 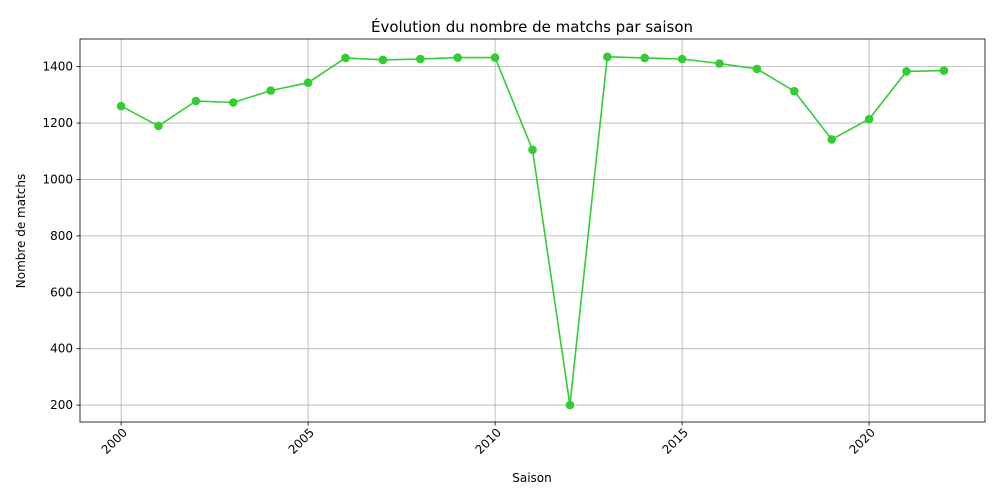 I want to click on y-tick-label: 600, so click(x=61, y=292).